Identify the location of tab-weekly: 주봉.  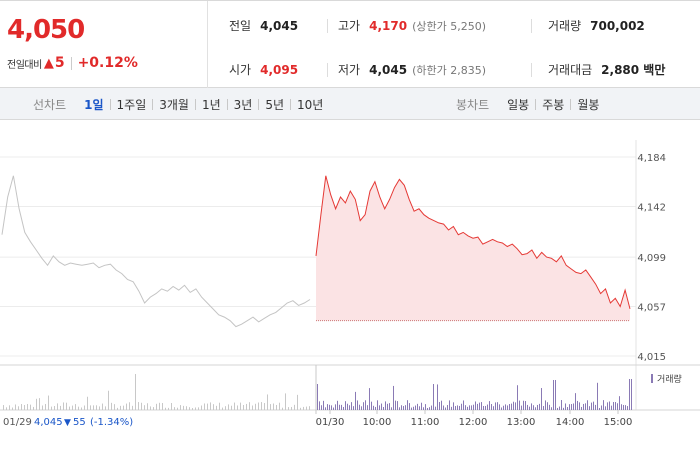
(553, 104).